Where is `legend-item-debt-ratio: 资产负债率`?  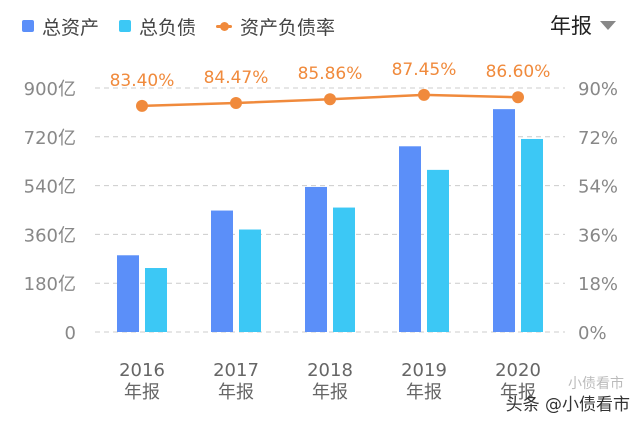 legend-item-debt-ratio: 资产负债率 is located at coordinates (275, 26).